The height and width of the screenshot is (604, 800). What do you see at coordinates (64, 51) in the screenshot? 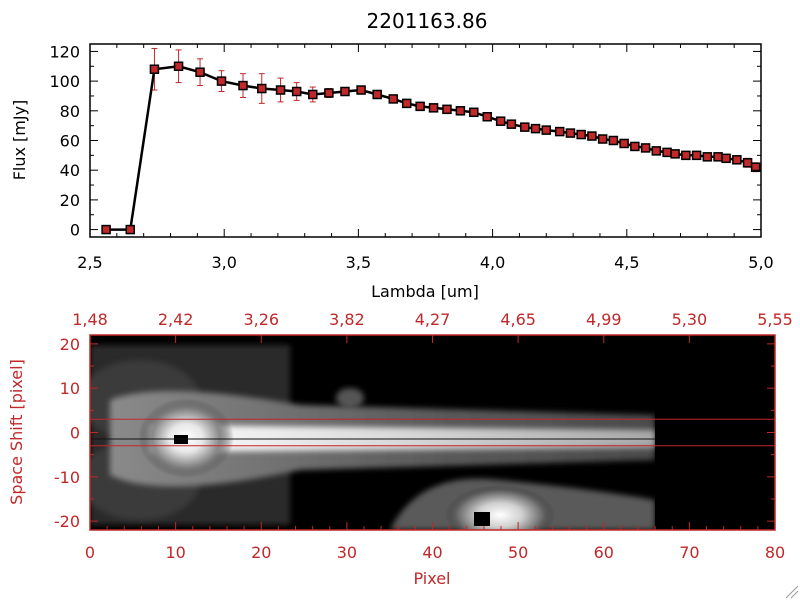
I see `y-tick-label: 120` at bounding box center [64, 51].